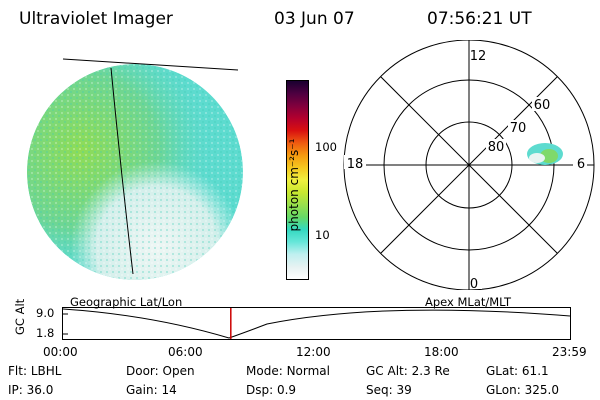 The height and width of the screenshot is (400, 600). I want to click on timeline-y-axis-label: GC Alt, so click(20, 316).